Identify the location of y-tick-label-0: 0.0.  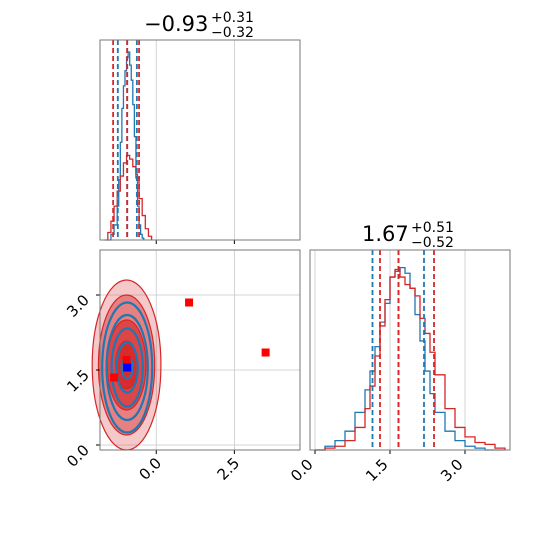
(78, 456).